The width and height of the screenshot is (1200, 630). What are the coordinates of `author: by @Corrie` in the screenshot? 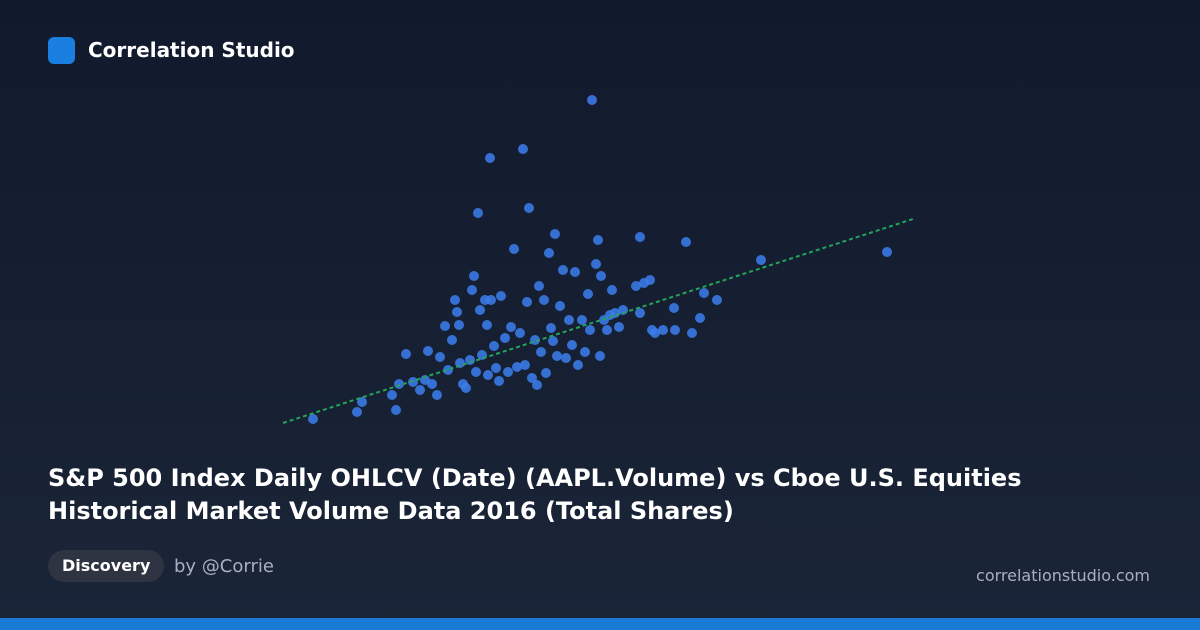 It's located at (224, 566).